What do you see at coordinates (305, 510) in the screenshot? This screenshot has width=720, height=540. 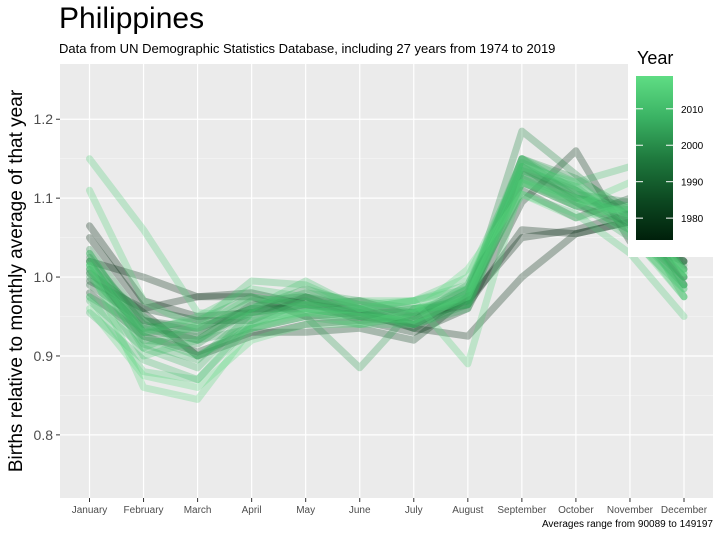 I see `x-tick-label: May` at bounding box center [305, 510].